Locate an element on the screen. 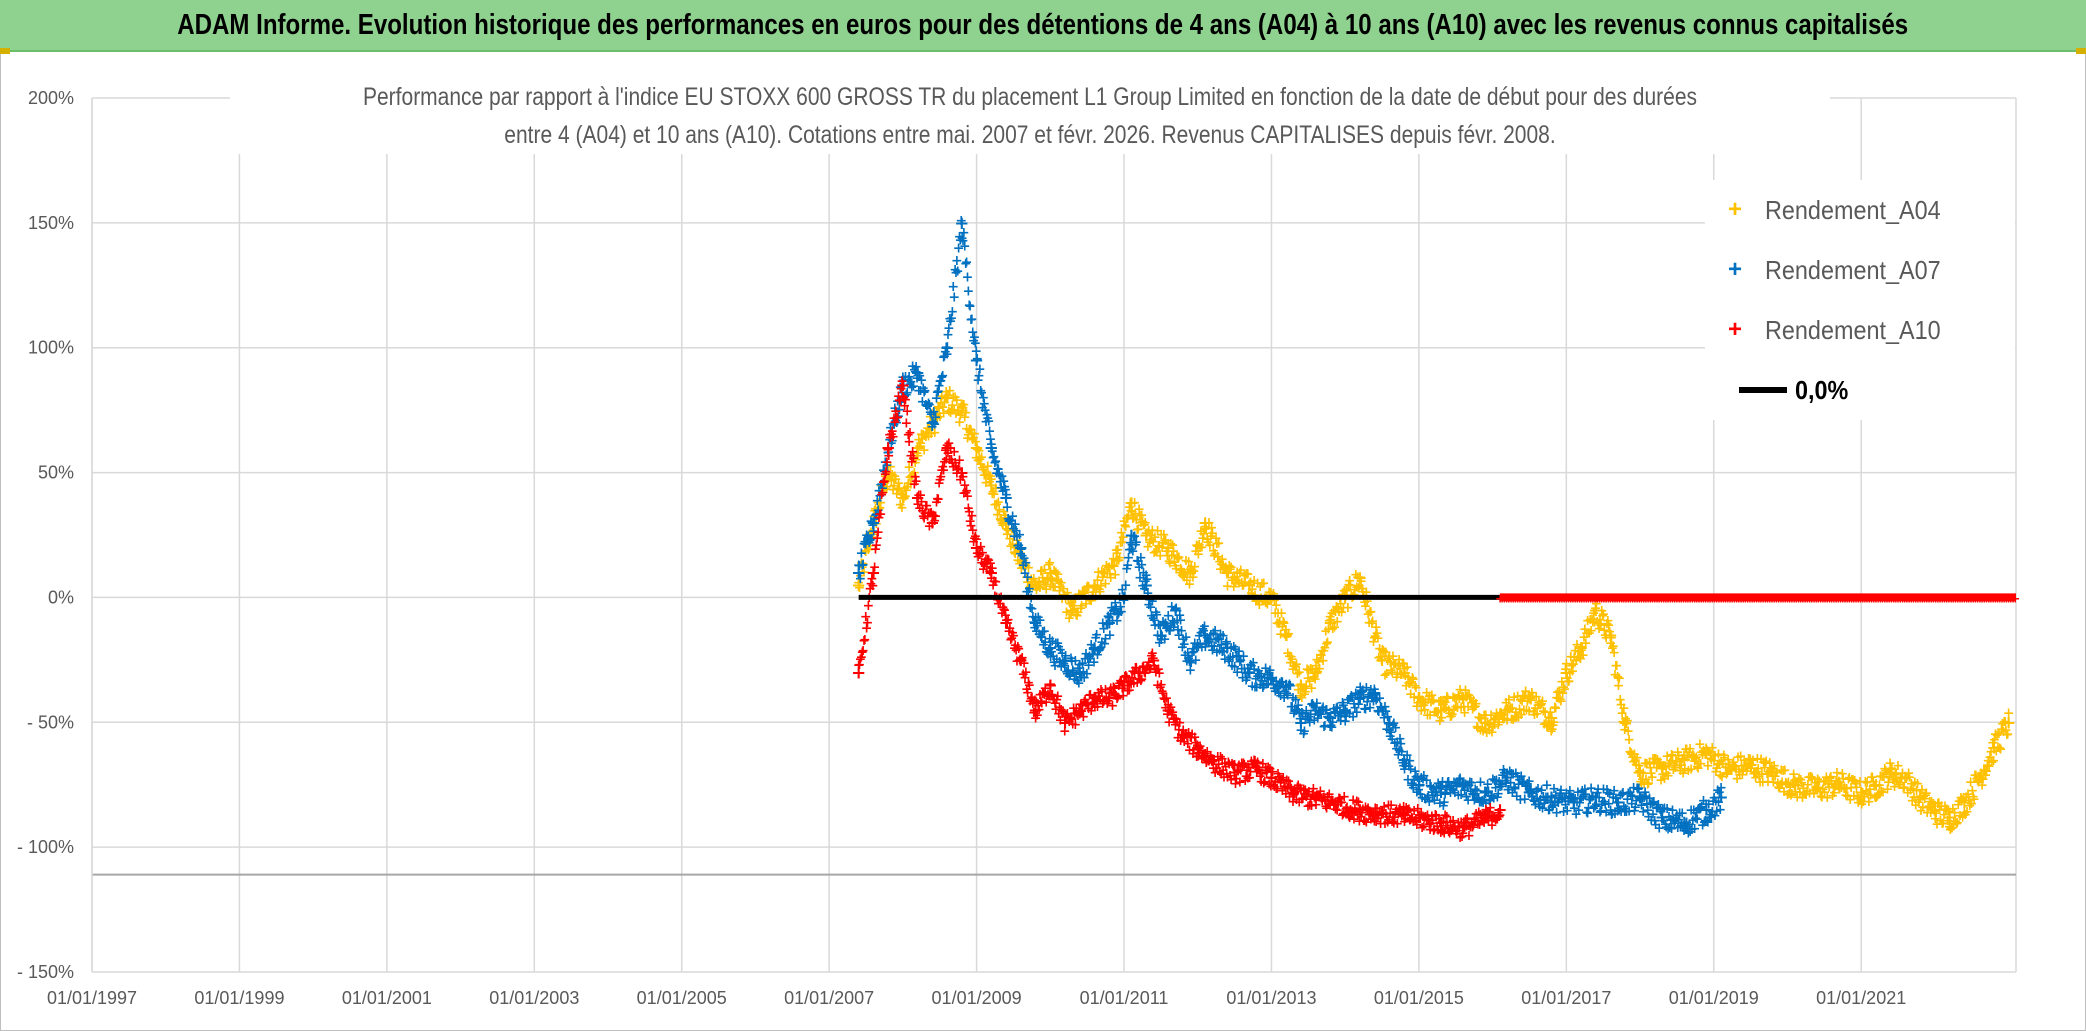  legend-label-a04: Rendement_A04 is located at coordinates (1853, 209).